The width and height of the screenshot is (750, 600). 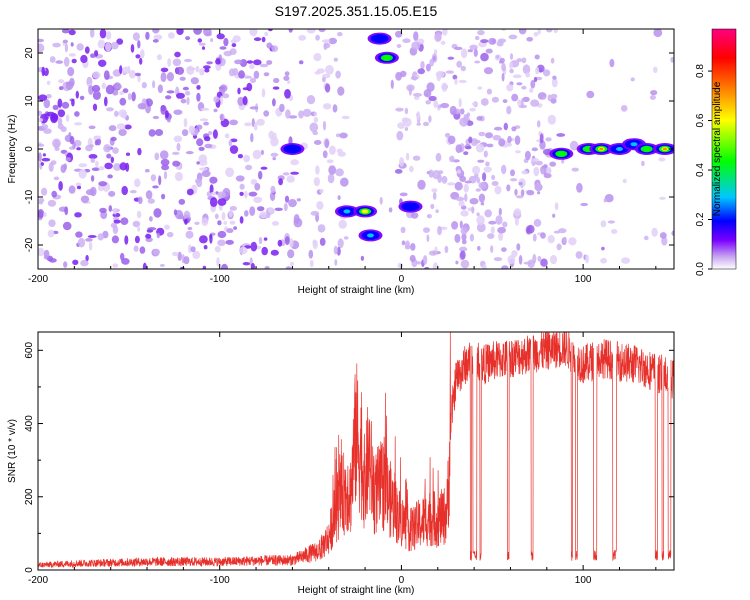 What do you see at coordinates (402, 580) in the screenshot?
I see `snr-x-tick-label: 0` at bounding box center [402, 580].